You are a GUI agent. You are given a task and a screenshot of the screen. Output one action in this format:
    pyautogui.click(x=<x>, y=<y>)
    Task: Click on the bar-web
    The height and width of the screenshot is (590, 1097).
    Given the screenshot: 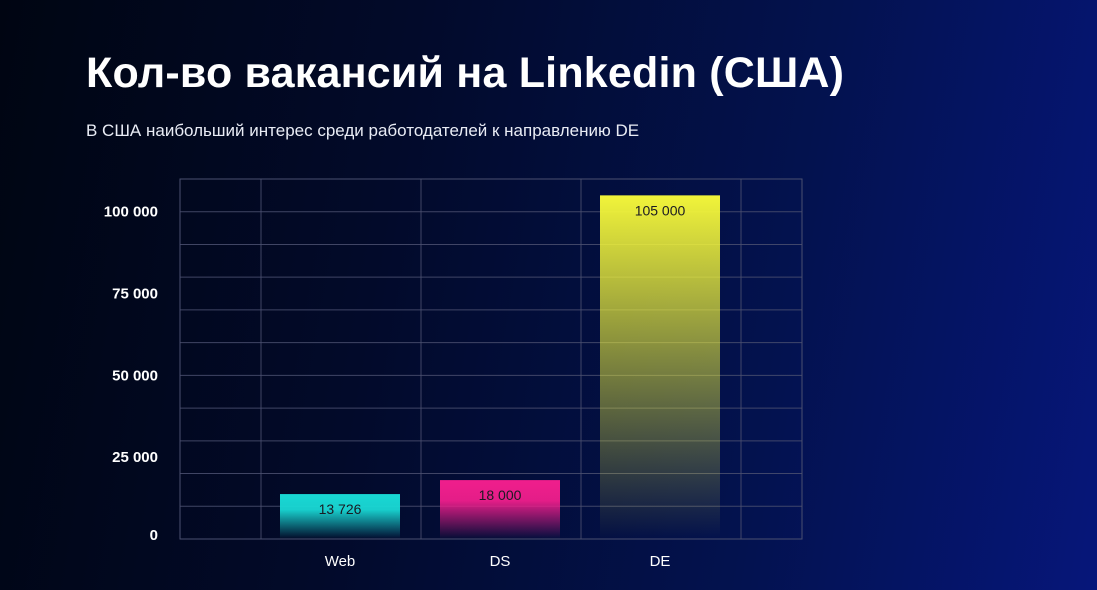 What is the action you would take?
    pyautogui.click(x=340, y=516)
    